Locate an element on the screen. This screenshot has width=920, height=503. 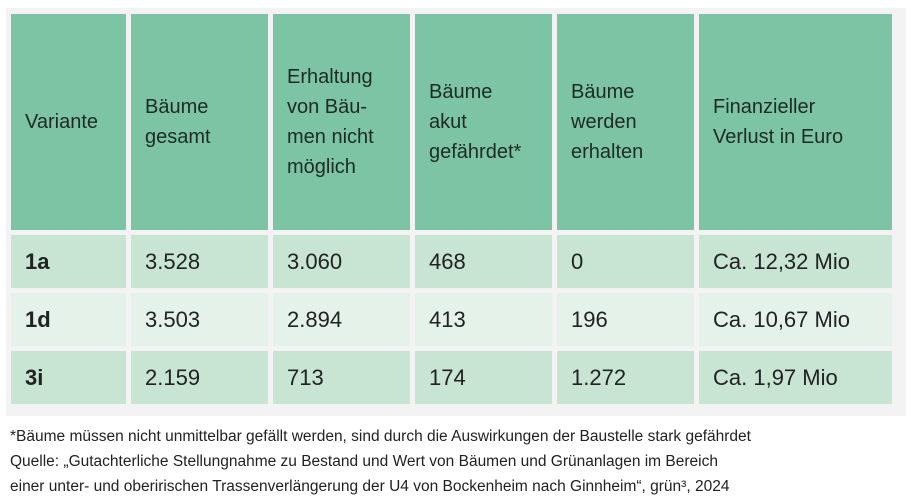
cell-baeume-gesamt: 2.159 is located at coordinates (199, 377).